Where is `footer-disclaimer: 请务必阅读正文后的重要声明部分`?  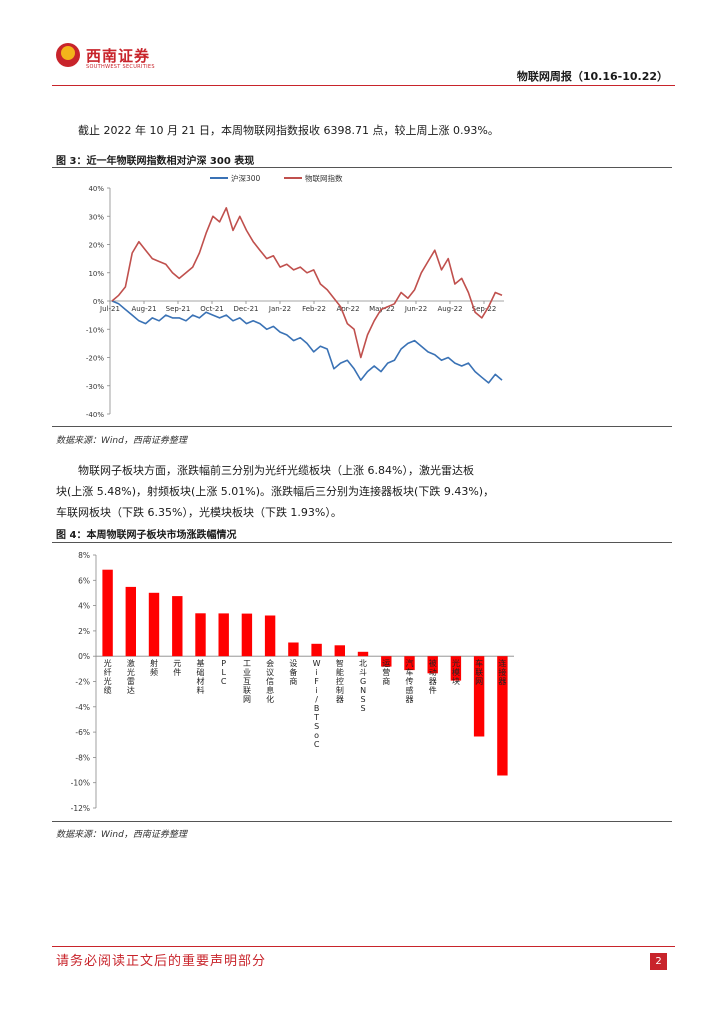
footer-disclaimer: 请务必阅读正文后的重要声明部分 is located at coordinates (161, 961).